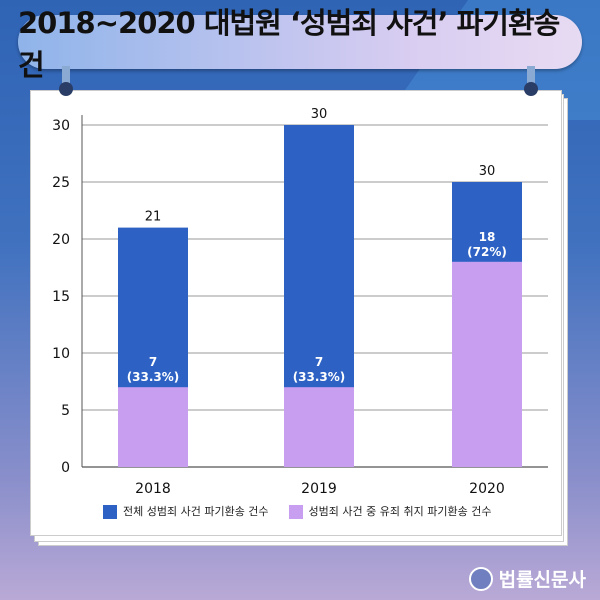 The image size is (600, 600). Describe the element at coordinates (487, 252) in the screenshot. I see `data-label-sub-percent: (72%)` at that location.